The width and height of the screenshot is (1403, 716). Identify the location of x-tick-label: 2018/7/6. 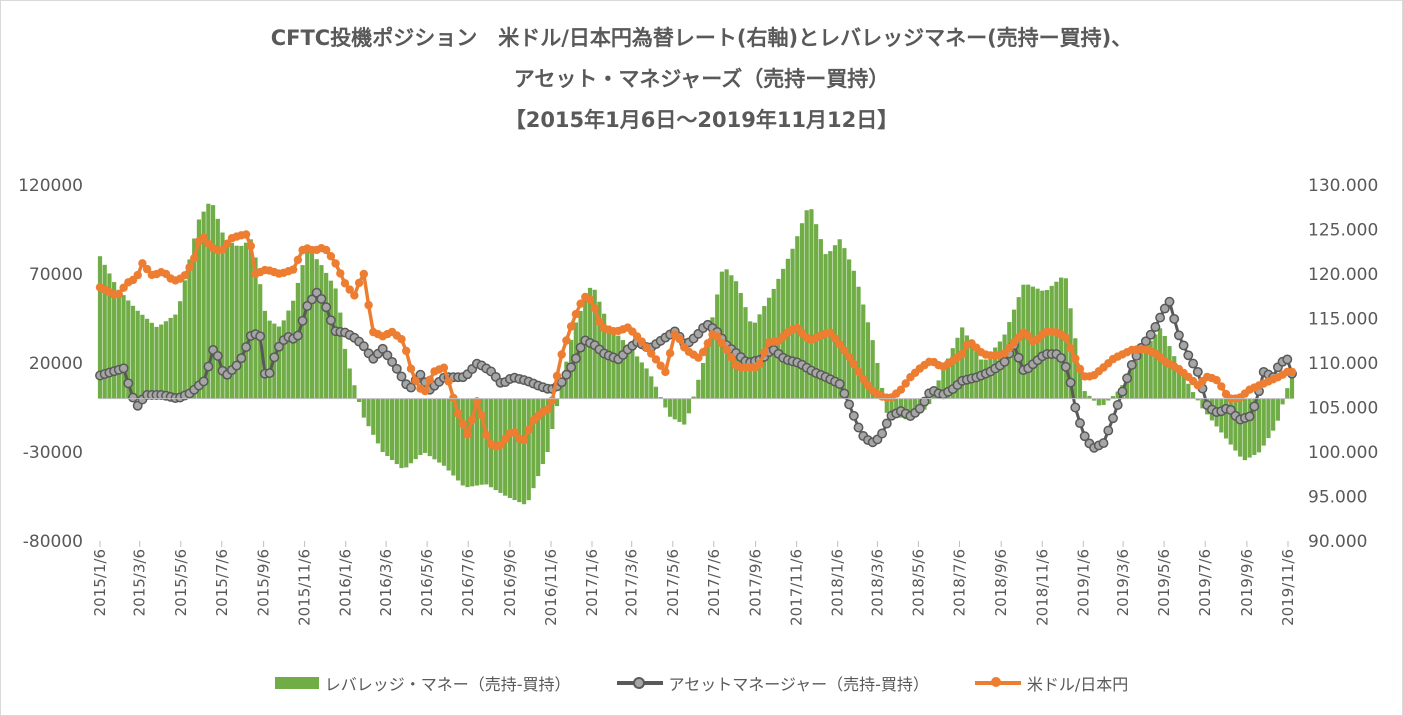
(960, 582).